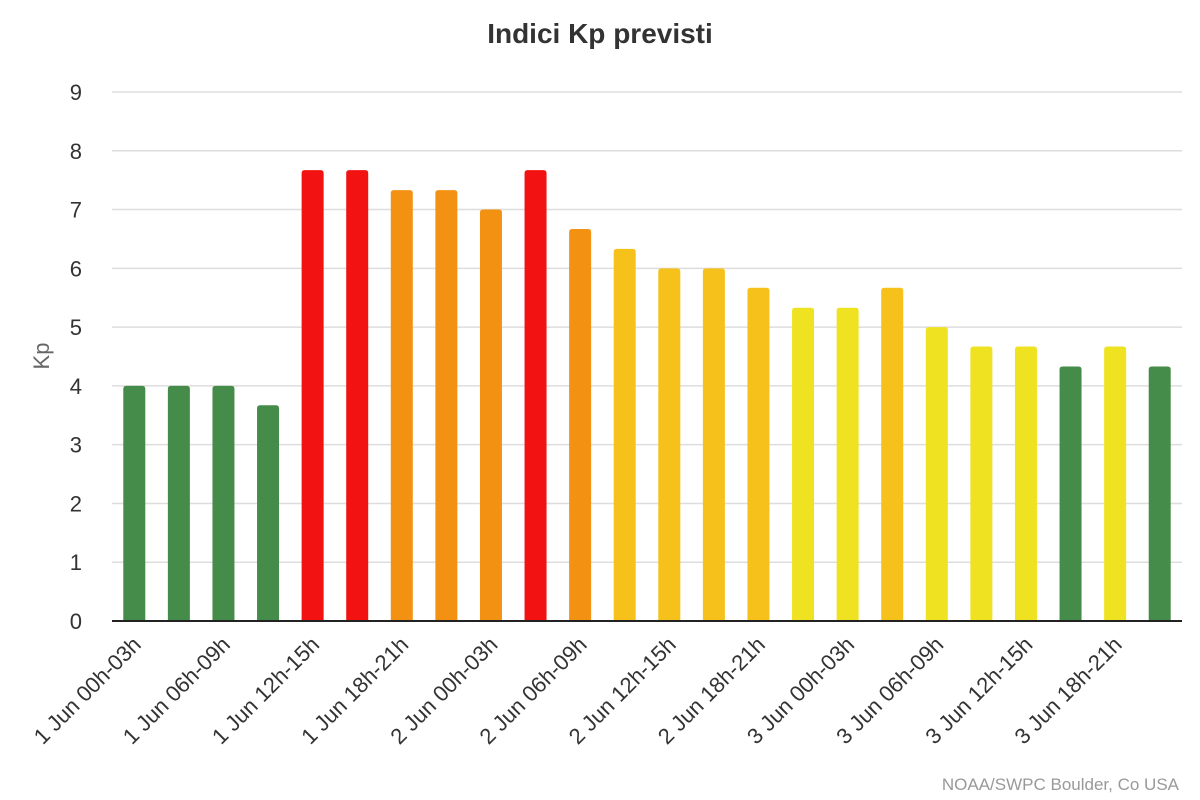 Image resolution: width=1200 pixels, height=800 pixels. Describe the element at coordinates (76, 327) in the screenshot. I see `y-tick-label: 5` at that location.